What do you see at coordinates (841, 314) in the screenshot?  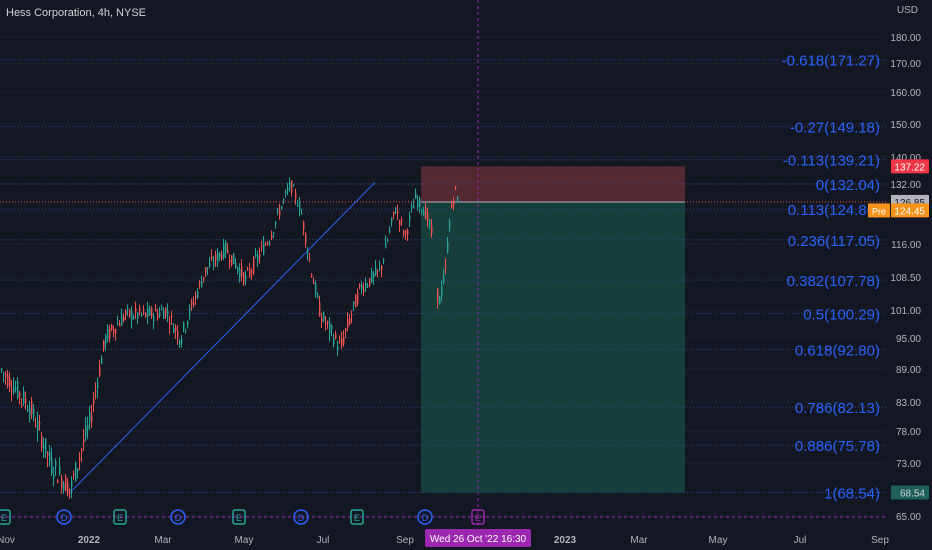 I see `fib-level-label: 0.5(100.29)` at bounding box center [841, 314].